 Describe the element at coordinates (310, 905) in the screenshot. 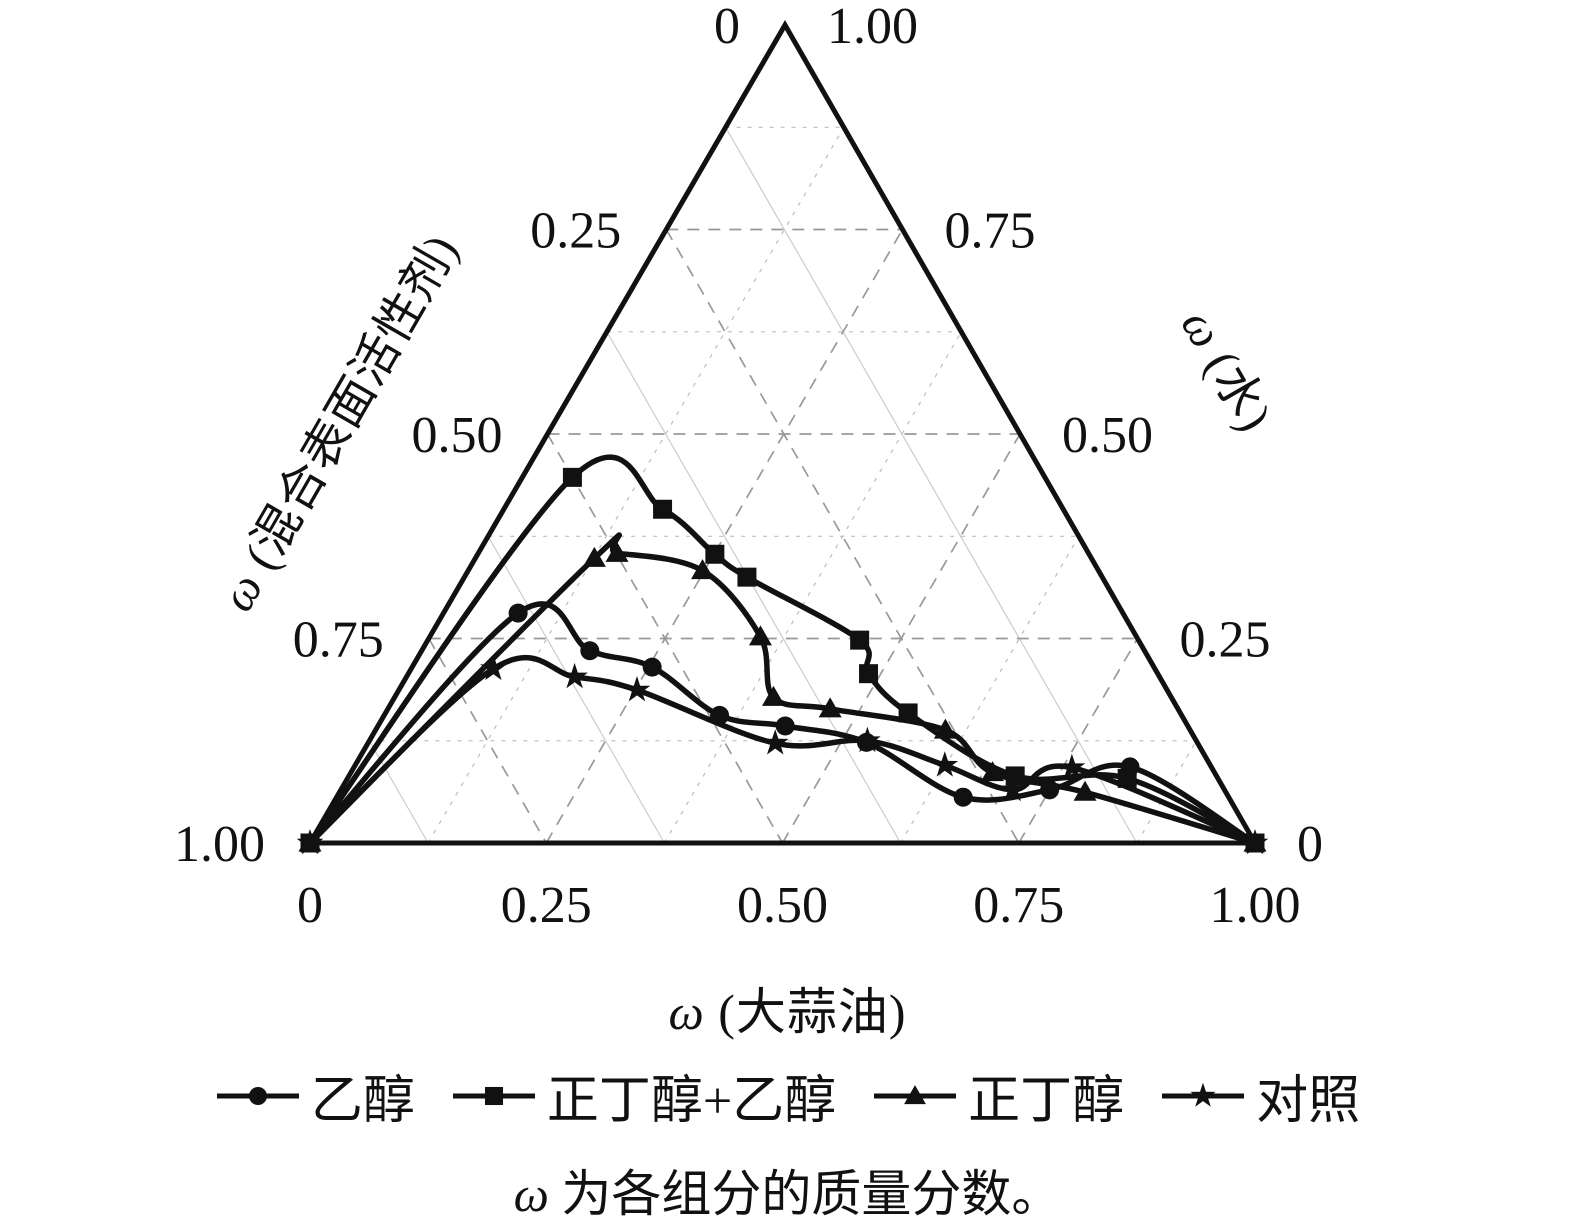

I see `bottom-tick-label: 0` at that location.